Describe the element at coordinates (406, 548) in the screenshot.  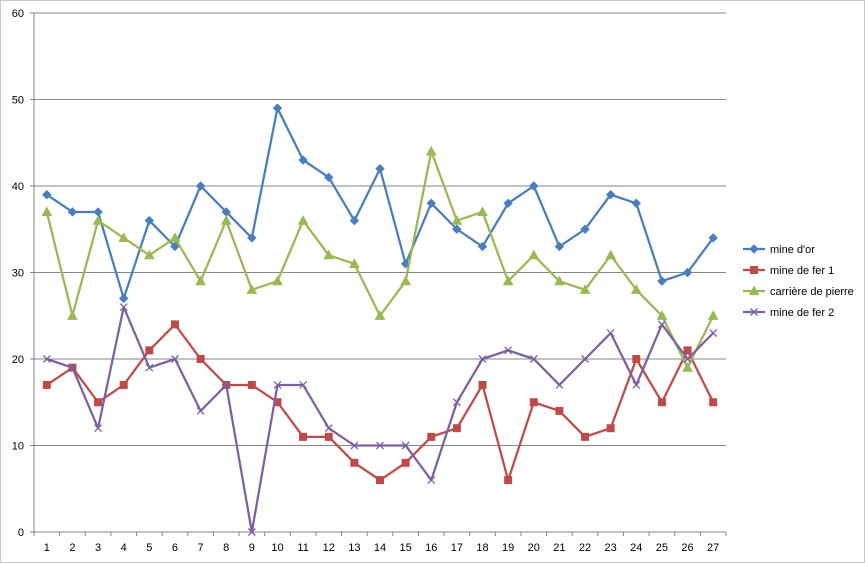
I see `x-tick-label: 15` at that location.